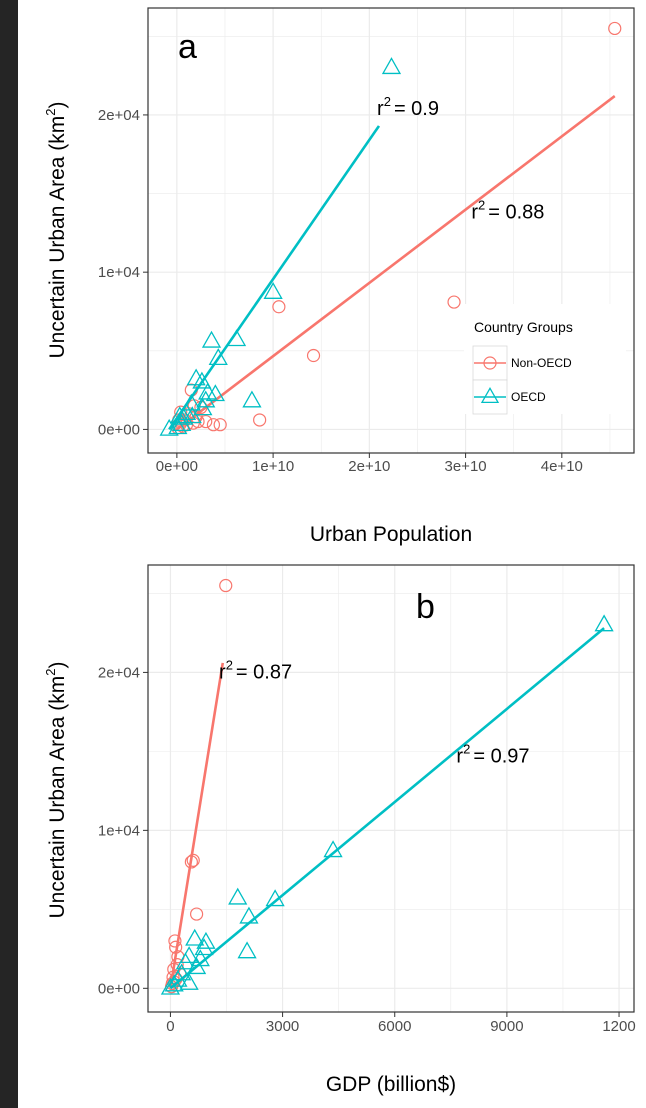  Describe the element at coordinates (391, 1084) in the screenshot. I see `x-axis-title: GDP (billion$)` at that location.